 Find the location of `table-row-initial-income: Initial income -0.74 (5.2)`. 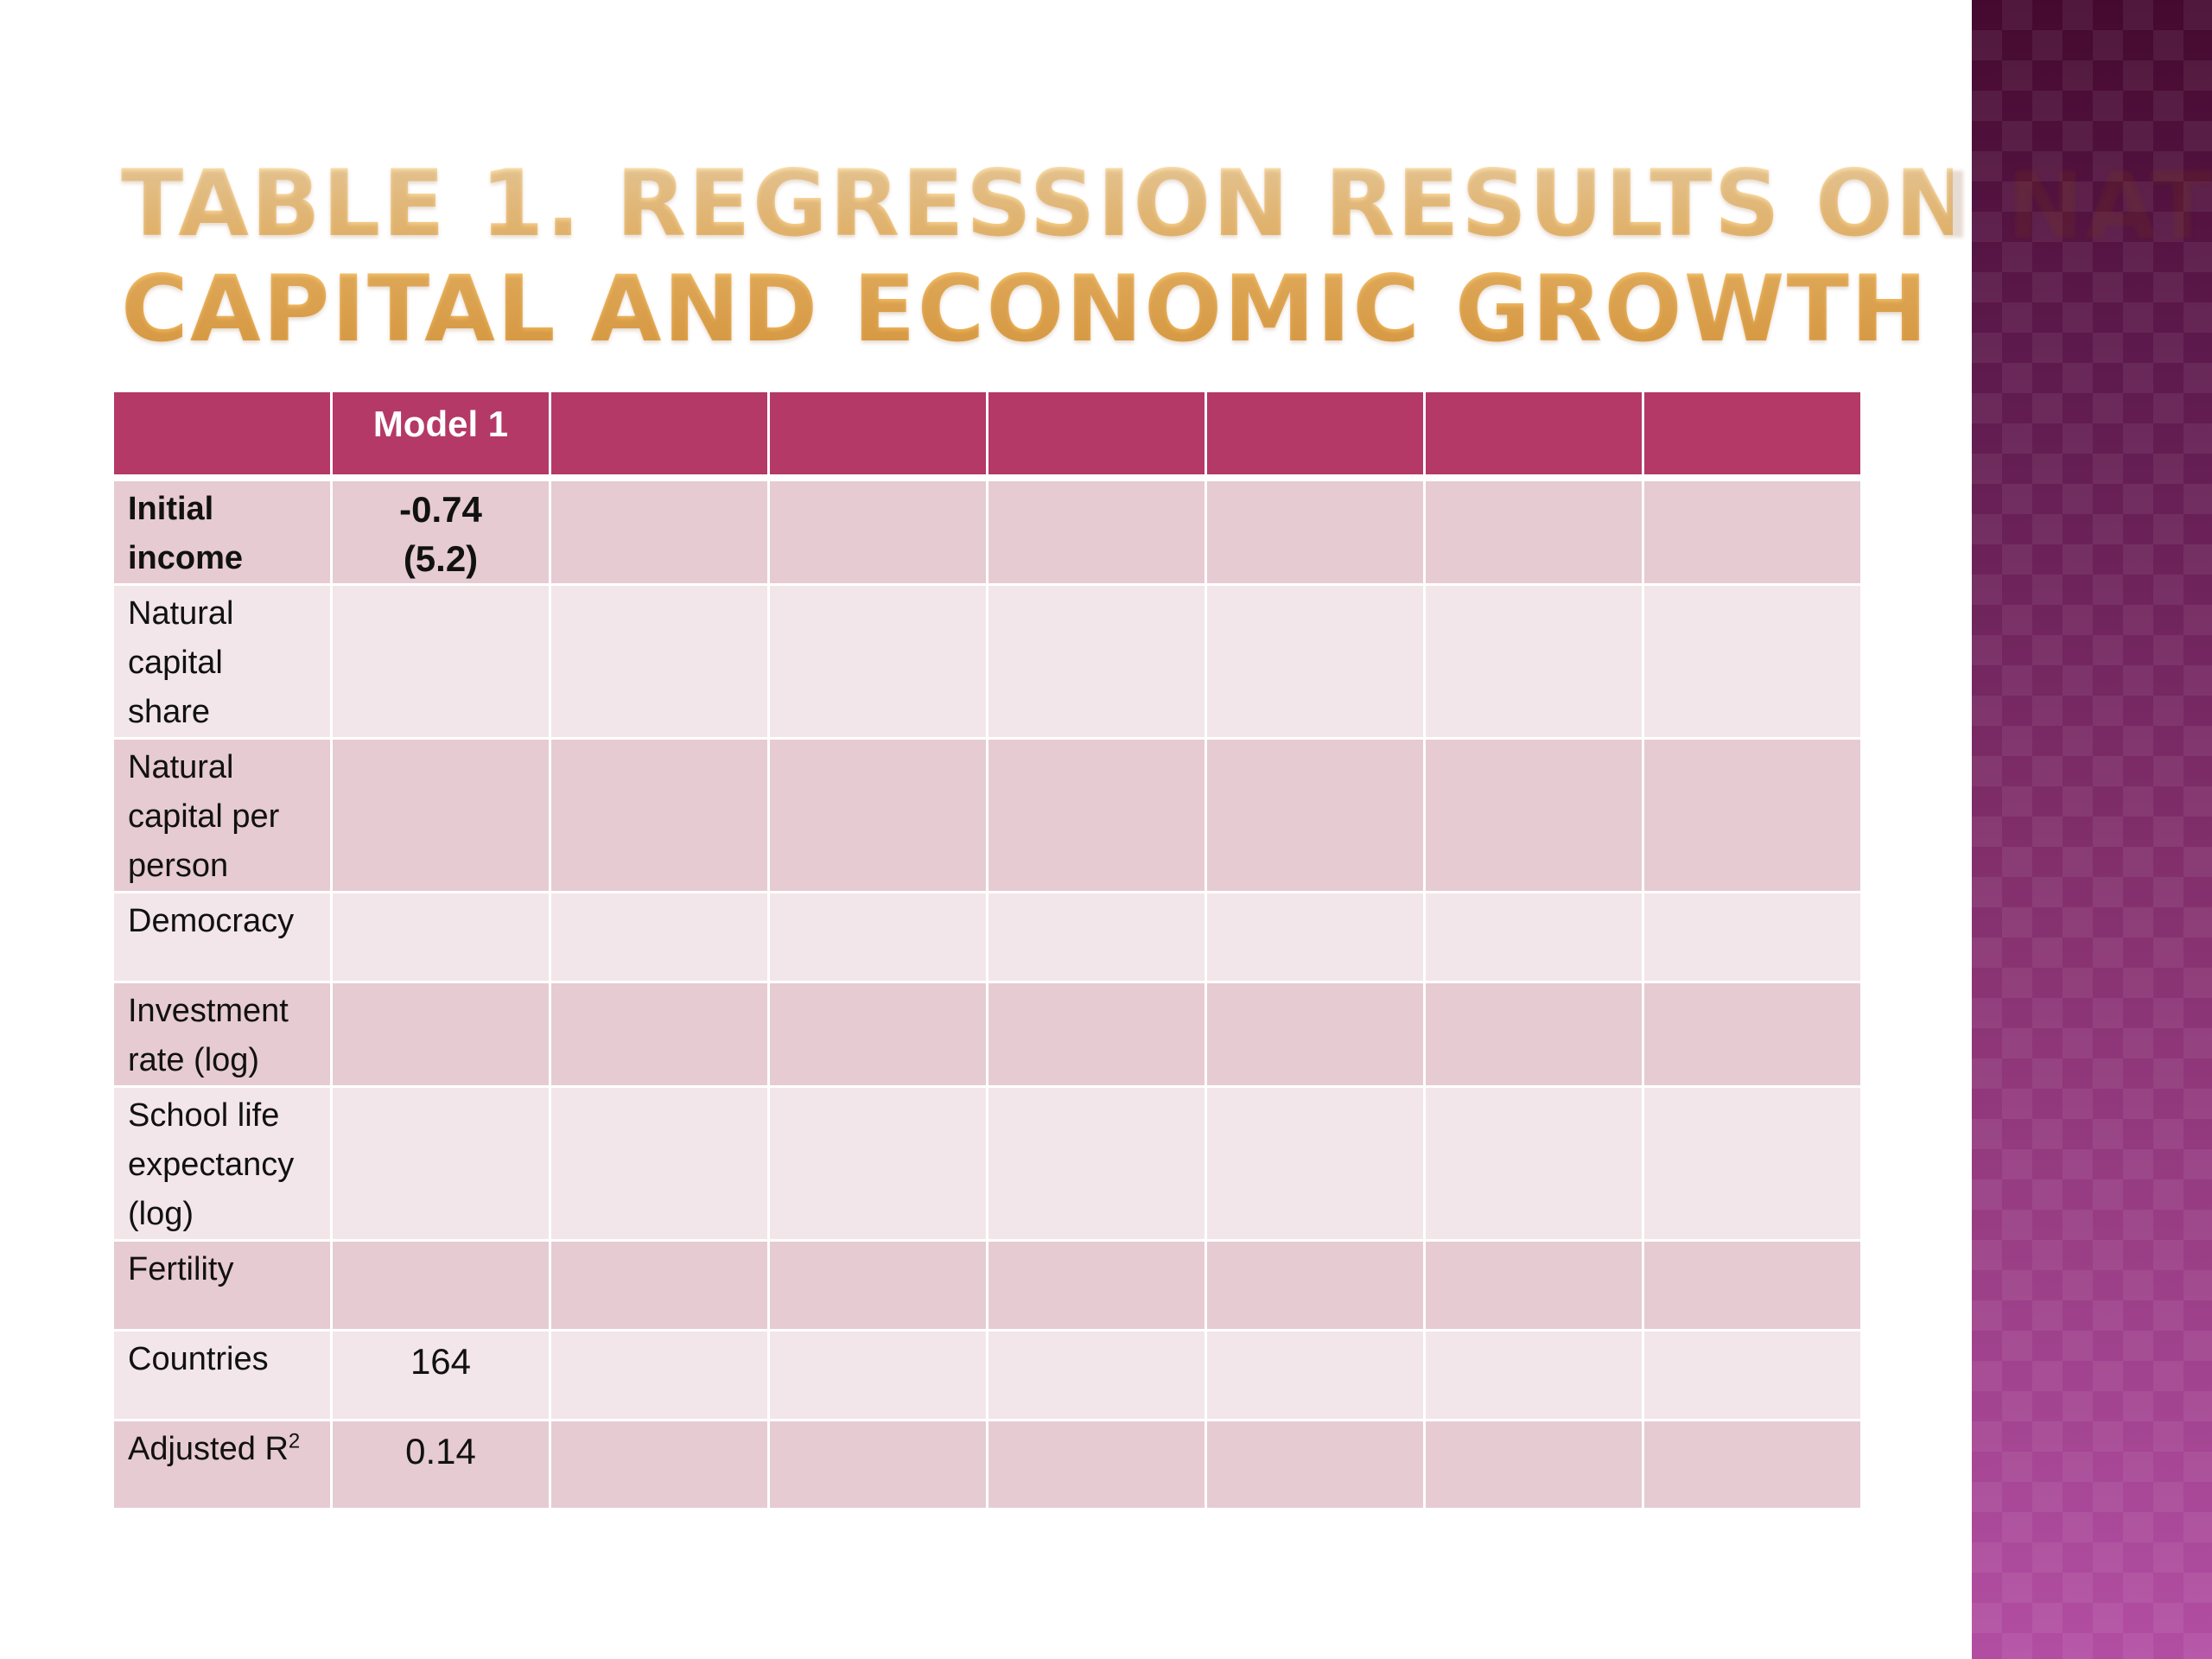

table-row-initial-income: Initial income -0.74 (5.2) is located at coordinates (987, 531).